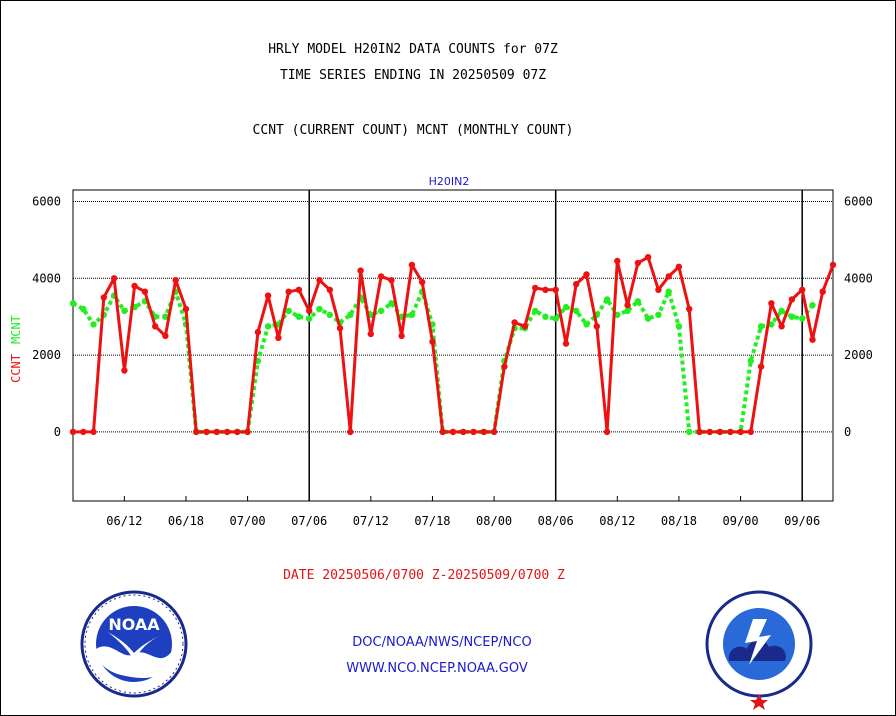 Image resolution: width=896 pixels, height=716 pixels. Describe the element at coordinates (124, 521) in the screenshot. I see `x-tick-label: 06/12` at that location.